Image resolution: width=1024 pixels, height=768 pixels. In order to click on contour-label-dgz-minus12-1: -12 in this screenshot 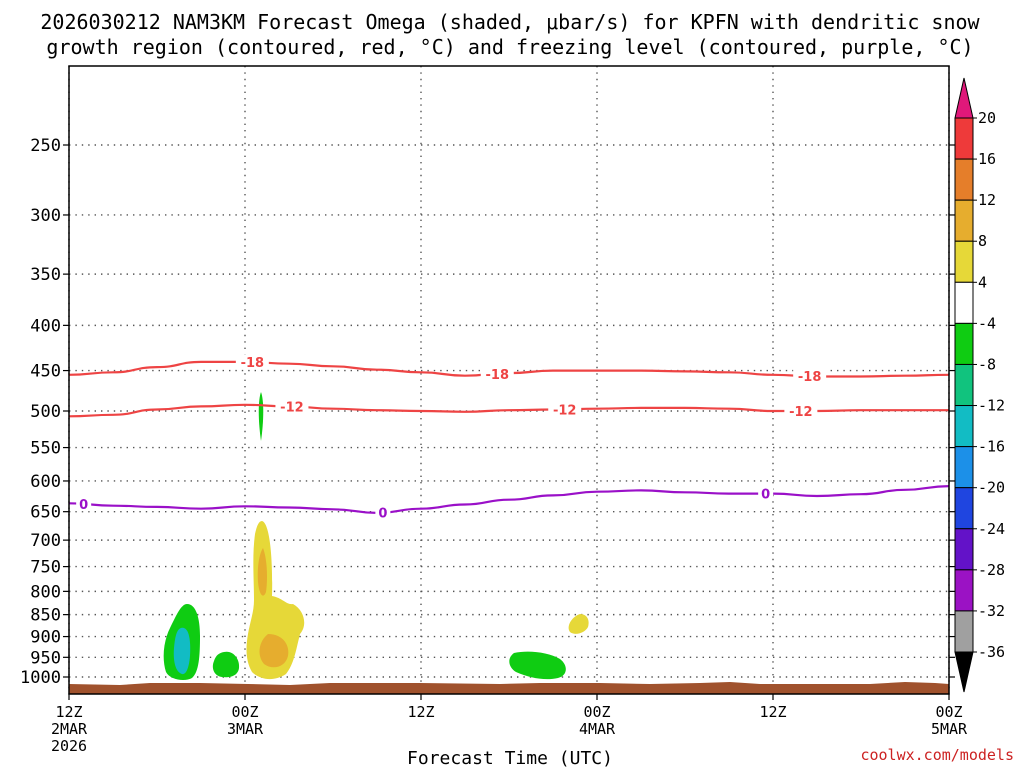, I will do `click(565, 410)`.